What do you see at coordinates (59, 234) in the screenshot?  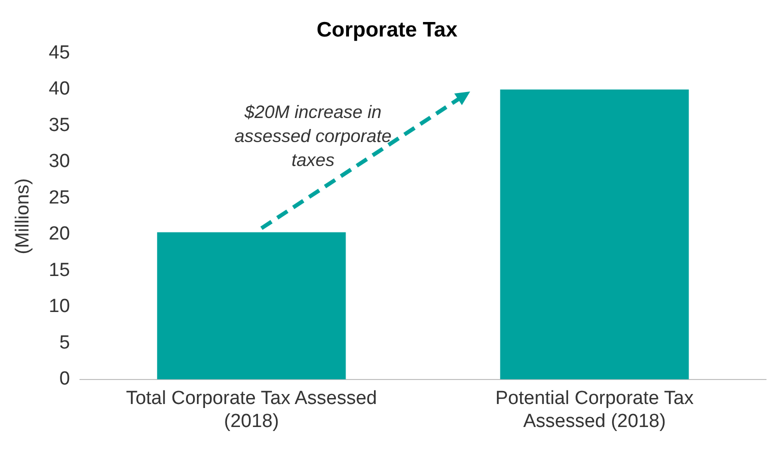 I see `y-tick-label: 20` at bounding box center [59, 234].